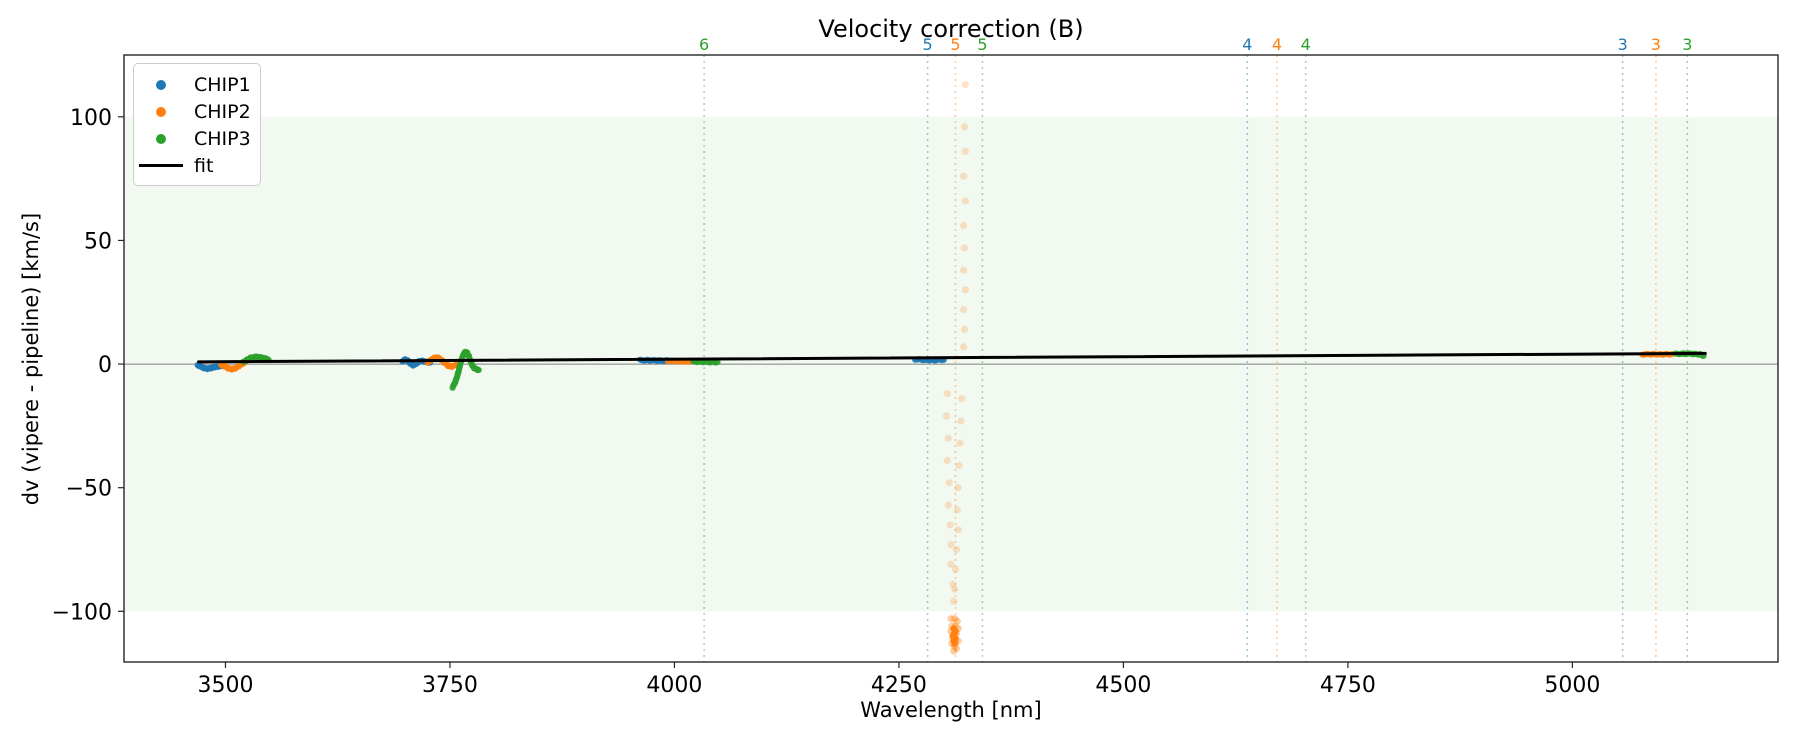 The width and height of the screenshot is (1800, 750). Describe the element at coordinates (899, 685) in the screenshot. I see `x-tick-label: 4250` at that location.